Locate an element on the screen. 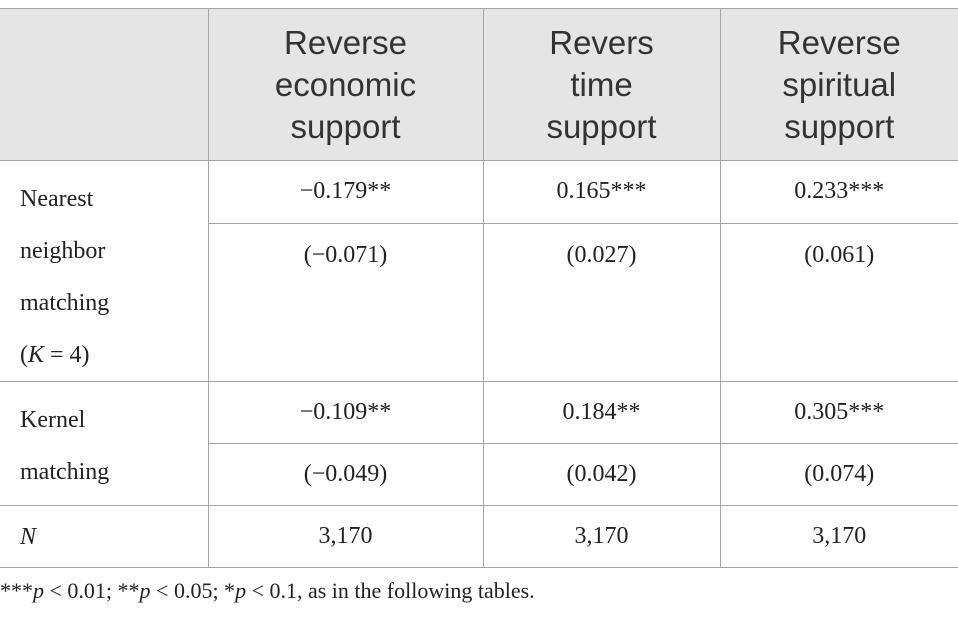 The image size is (958, 622). corner-cell is located at coordinates (104, 84).